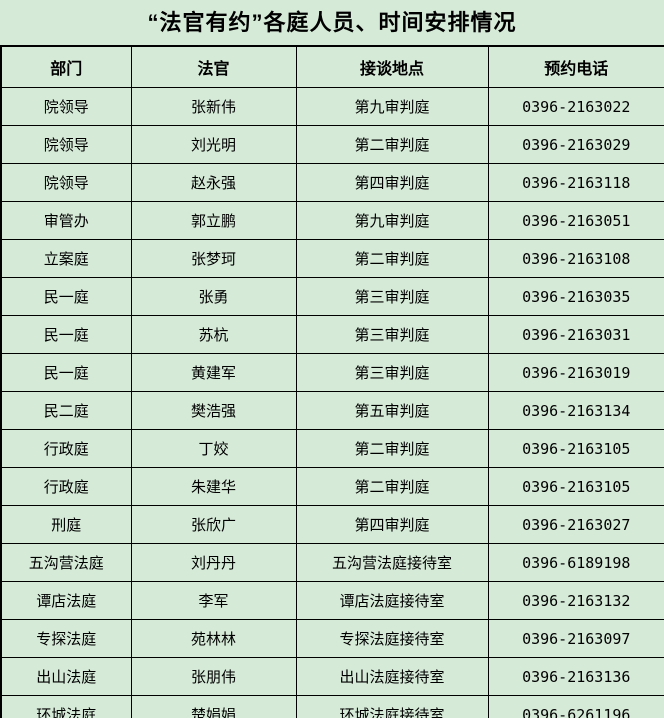 This screenshot has height=718, width=664. I want to click on table-row: 审管办 郭立鹏 第九审判庭 0396-2163051, so click(332, 220).